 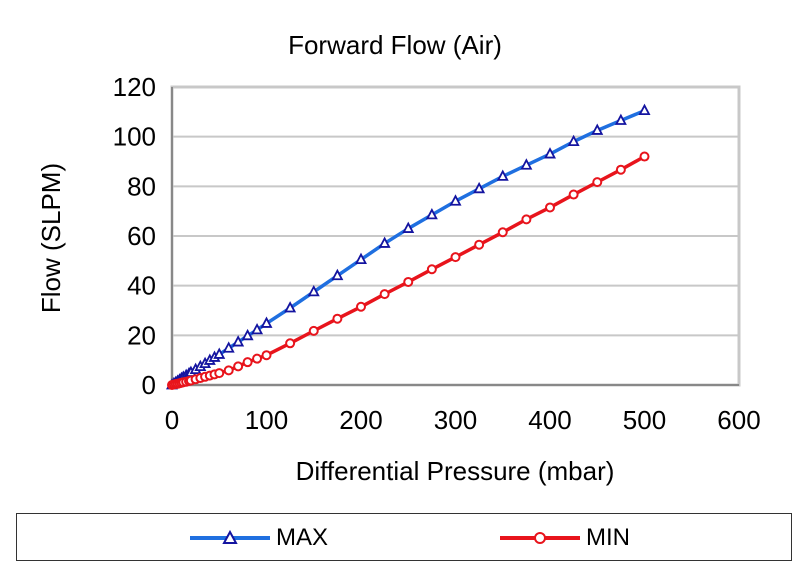 What do you see at coordinates (738, 420) in the screenshot?
I see `x-tick-label: 600` at bounding box center [738, 420].